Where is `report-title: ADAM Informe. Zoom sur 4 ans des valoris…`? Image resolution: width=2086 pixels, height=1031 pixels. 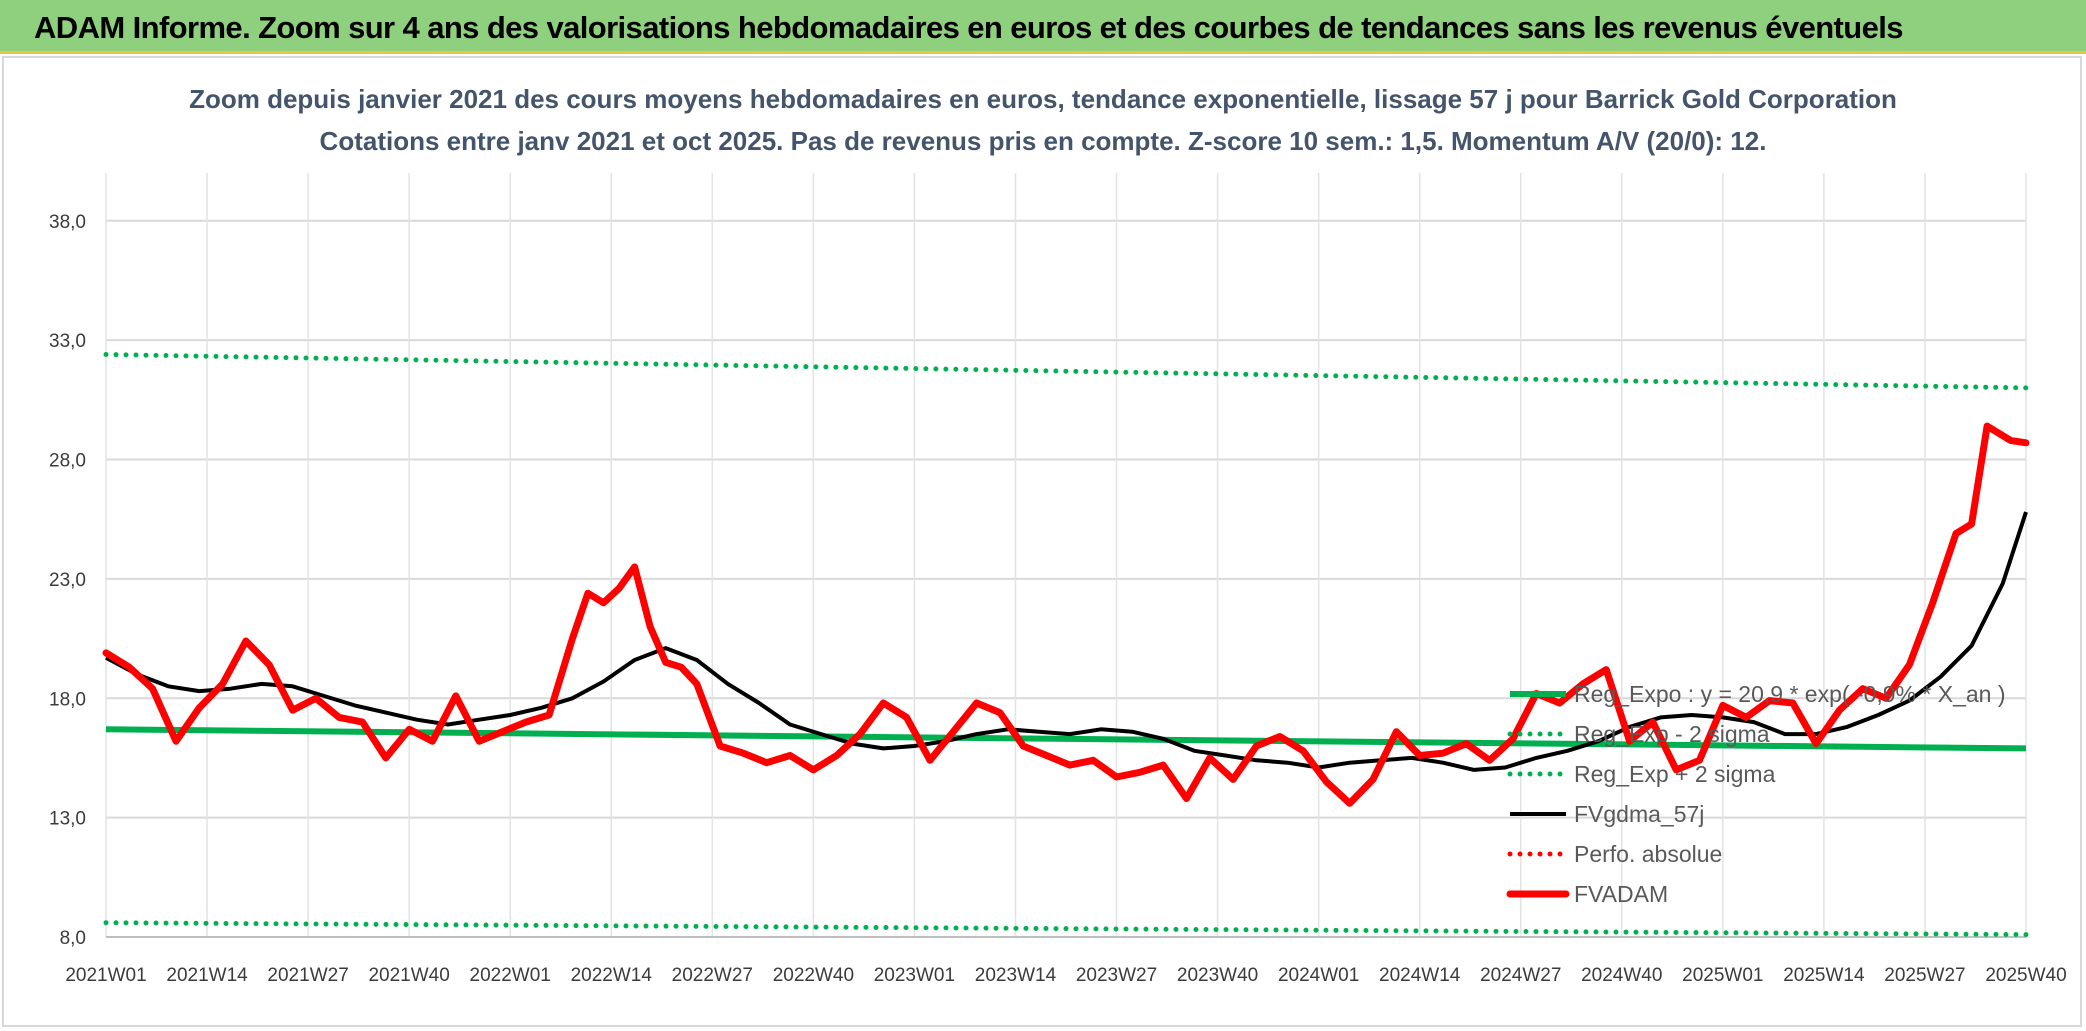 report-title: ADAM Informe. Zoom sur 4 ans des valoris… is located at coordinates (969, 27).